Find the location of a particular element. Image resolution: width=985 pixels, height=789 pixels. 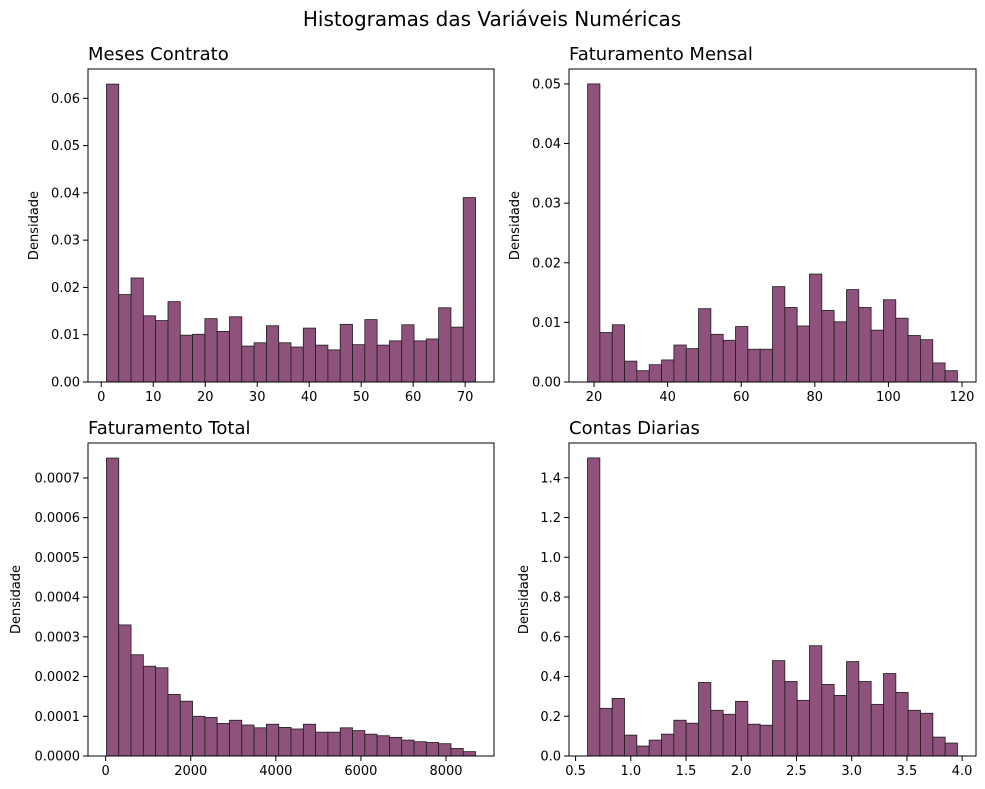

y-tick-label: 0.03 is located at coordinates (546, 204).